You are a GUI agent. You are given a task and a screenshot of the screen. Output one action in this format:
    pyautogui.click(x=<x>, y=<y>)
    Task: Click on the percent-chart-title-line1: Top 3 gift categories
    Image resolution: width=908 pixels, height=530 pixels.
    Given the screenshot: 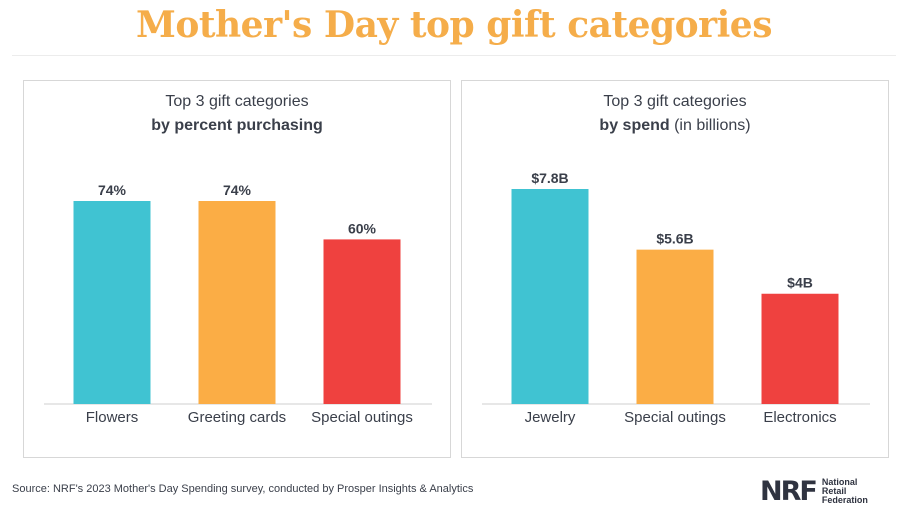 What is the action you would take?
    pyautogui.click(x=237, y=101)
    